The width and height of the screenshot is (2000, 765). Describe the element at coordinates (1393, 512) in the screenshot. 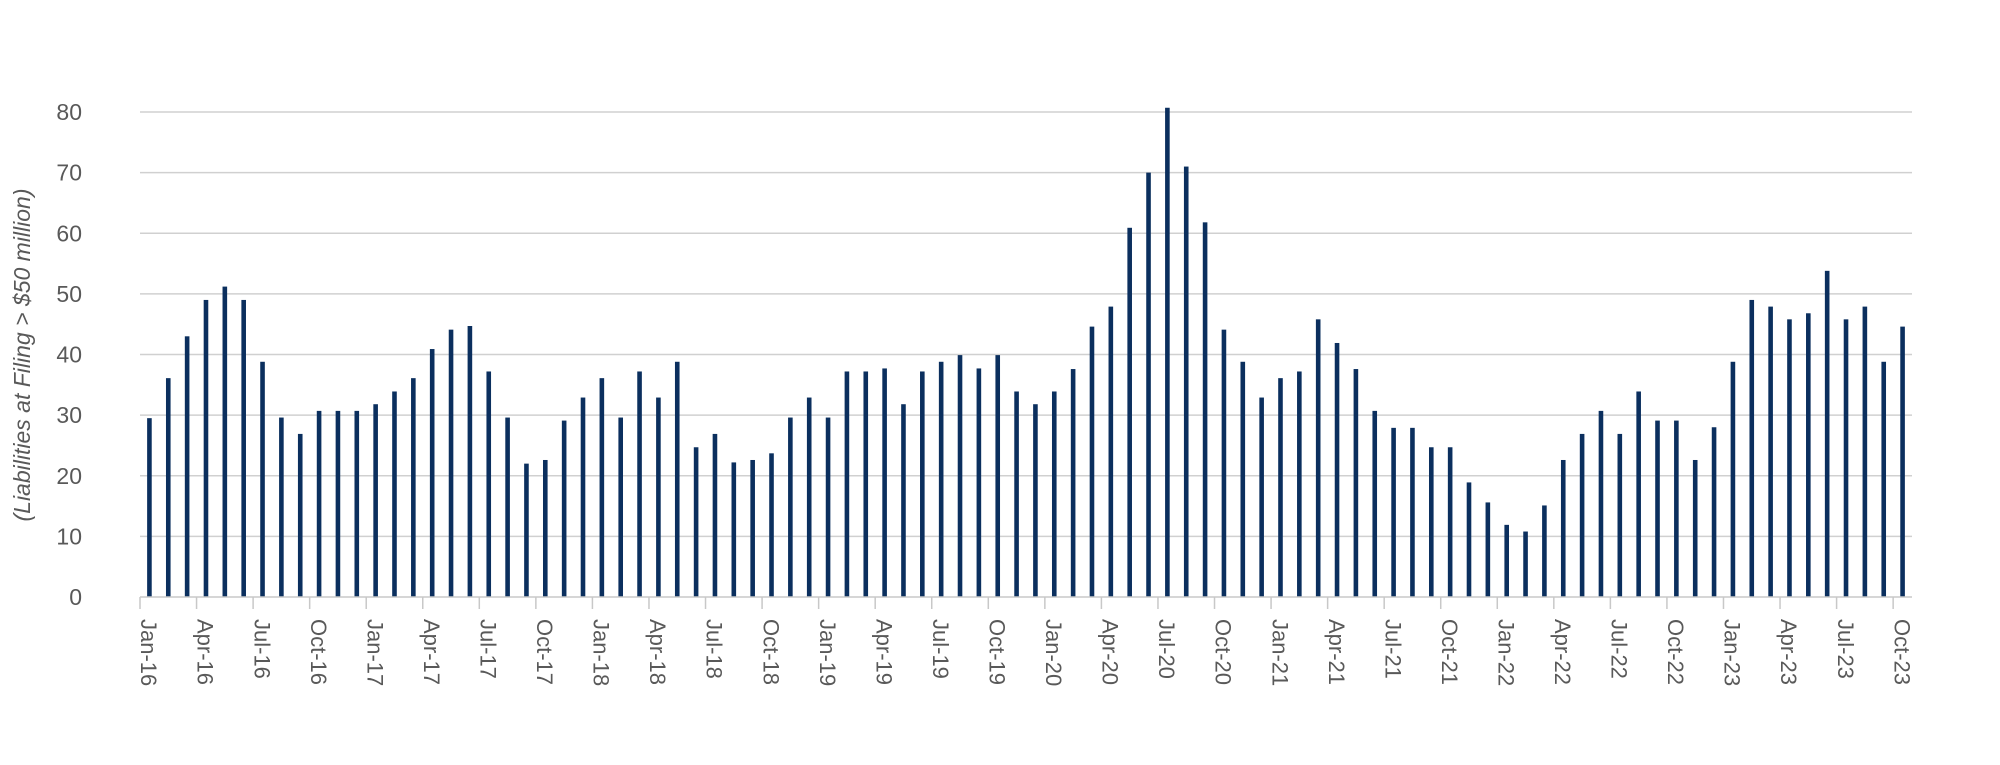

I see `bar-jul-21: Jul-21: 27.9` at that location.